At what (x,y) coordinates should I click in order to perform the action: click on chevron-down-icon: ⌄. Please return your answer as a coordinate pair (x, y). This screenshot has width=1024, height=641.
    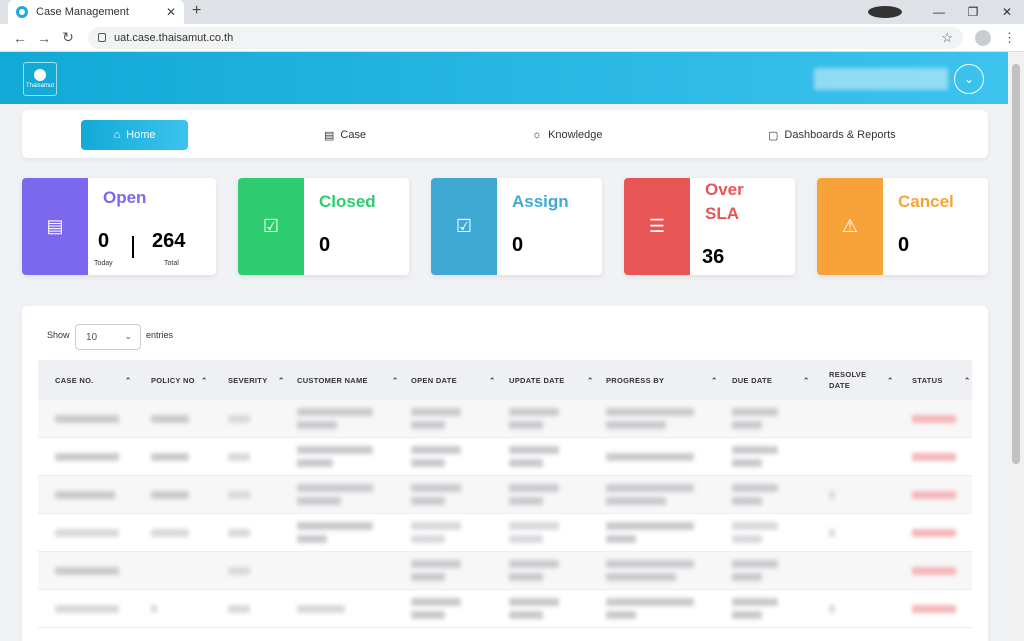
    Looking at the image, I should click on (128, 336).